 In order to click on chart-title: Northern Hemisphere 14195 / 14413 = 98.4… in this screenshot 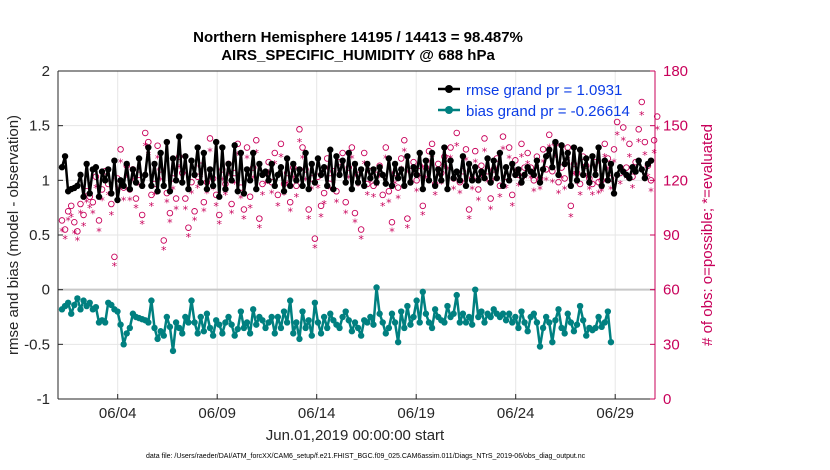, I will do `click(358, 37)`.